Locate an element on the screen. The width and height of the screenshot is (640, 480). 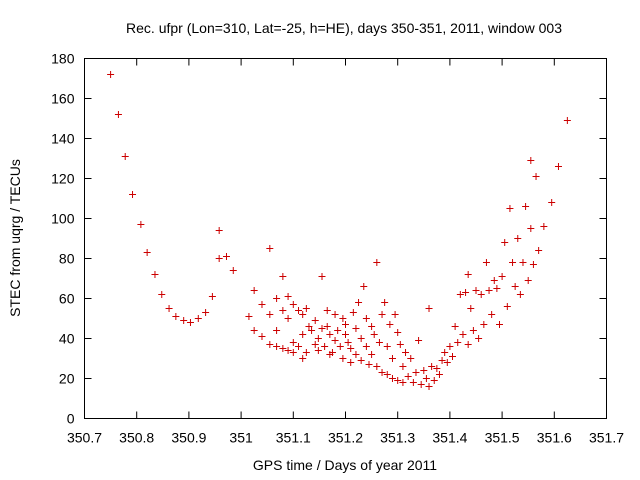
y-tick-label: 100 is located at coordinates (63, 219).